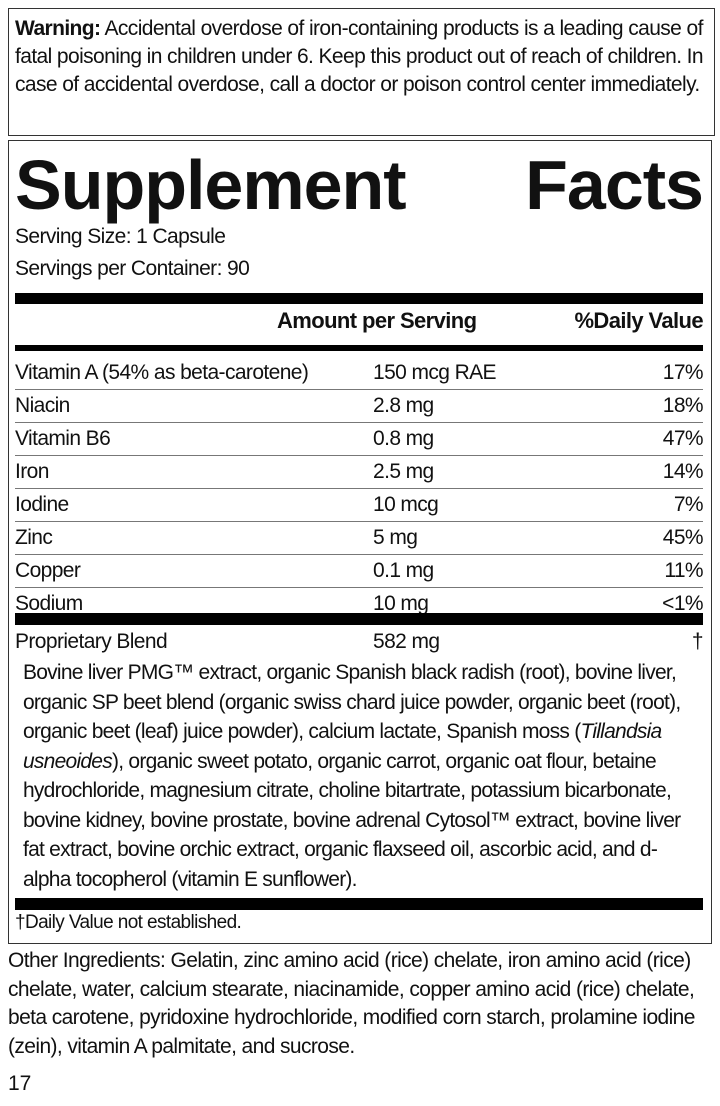  Describe the element at coordinates (42, 405) in the screenshot. I see `nutrient-name: Niacin` at that location.